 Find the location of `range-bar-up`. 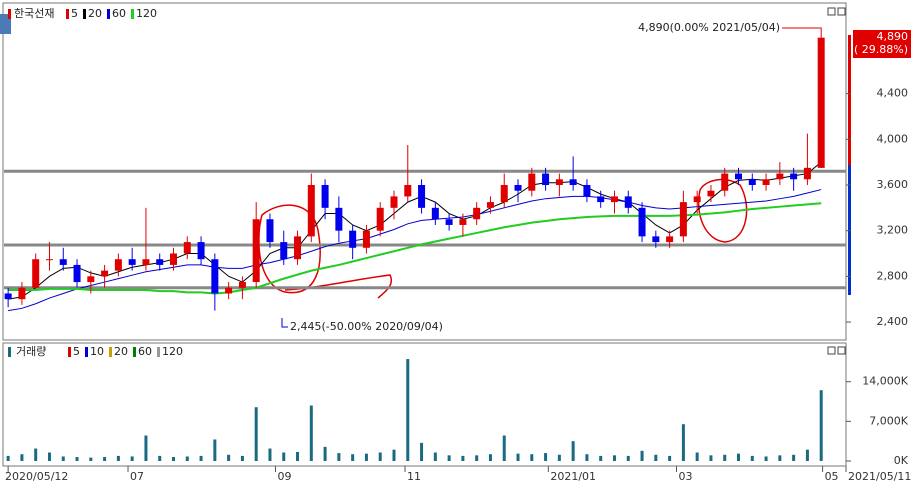

range-bar-up is located at coordinates (849, 100).